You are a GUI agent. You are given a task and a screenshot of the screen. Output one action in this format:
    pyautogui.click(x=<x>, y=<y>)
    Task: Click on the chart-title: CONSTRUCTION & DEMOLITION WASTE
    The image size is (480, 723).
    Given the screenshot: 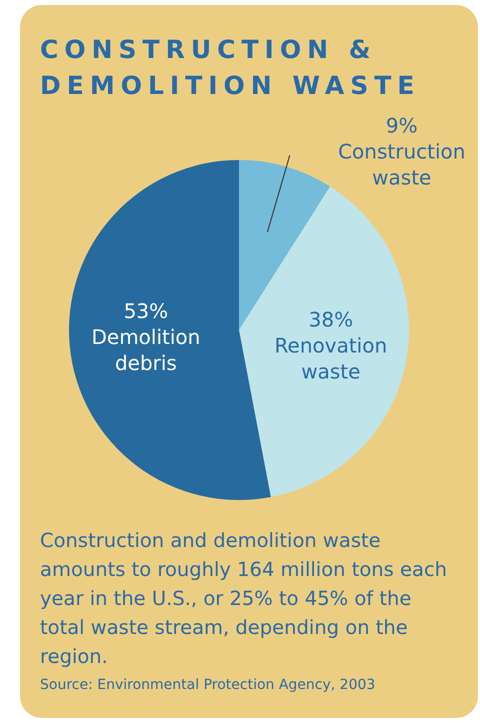 What is the action you would take?
    pyautogui.click(x=231, y=68)
    